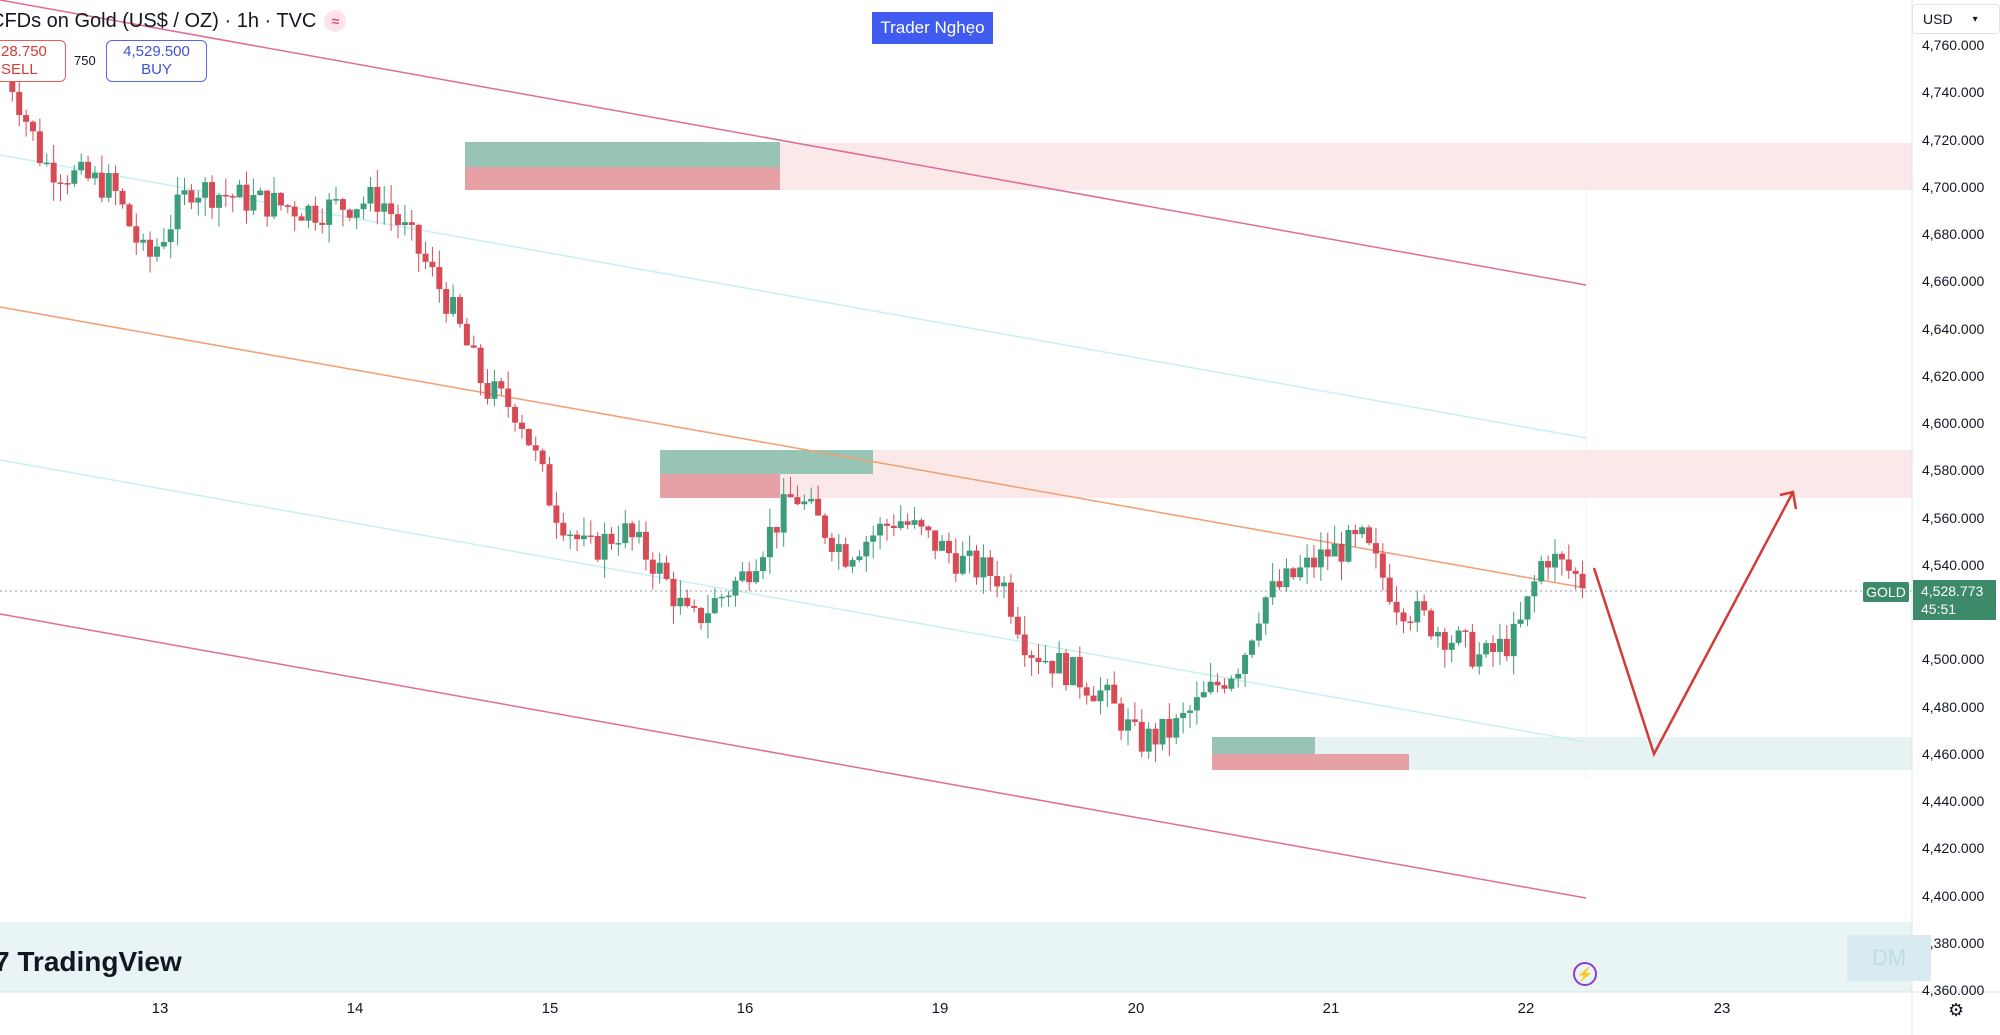  What do you see at coordinates (1585, 974) in the screenshot?
I see `lightning-icon: ⚡` at bounding box center [1585, 974].